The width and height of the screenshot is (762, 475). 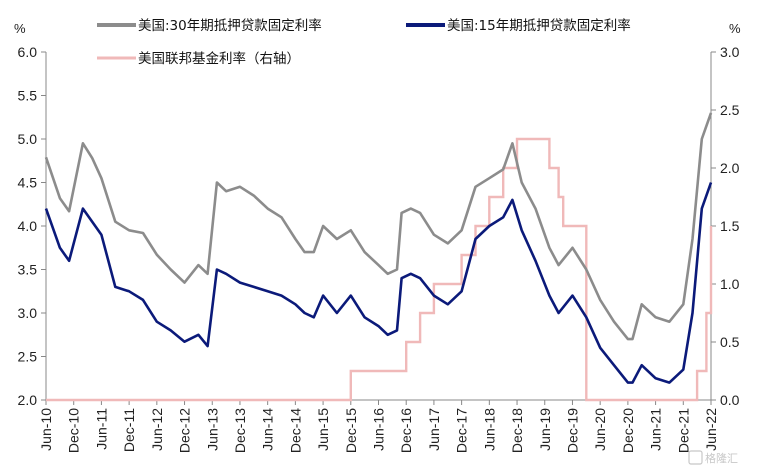 What do you see at coordinates (28, 183) in the screenshot?
I see `left-tick-label: 4.5` at bounding box center [28, 183].